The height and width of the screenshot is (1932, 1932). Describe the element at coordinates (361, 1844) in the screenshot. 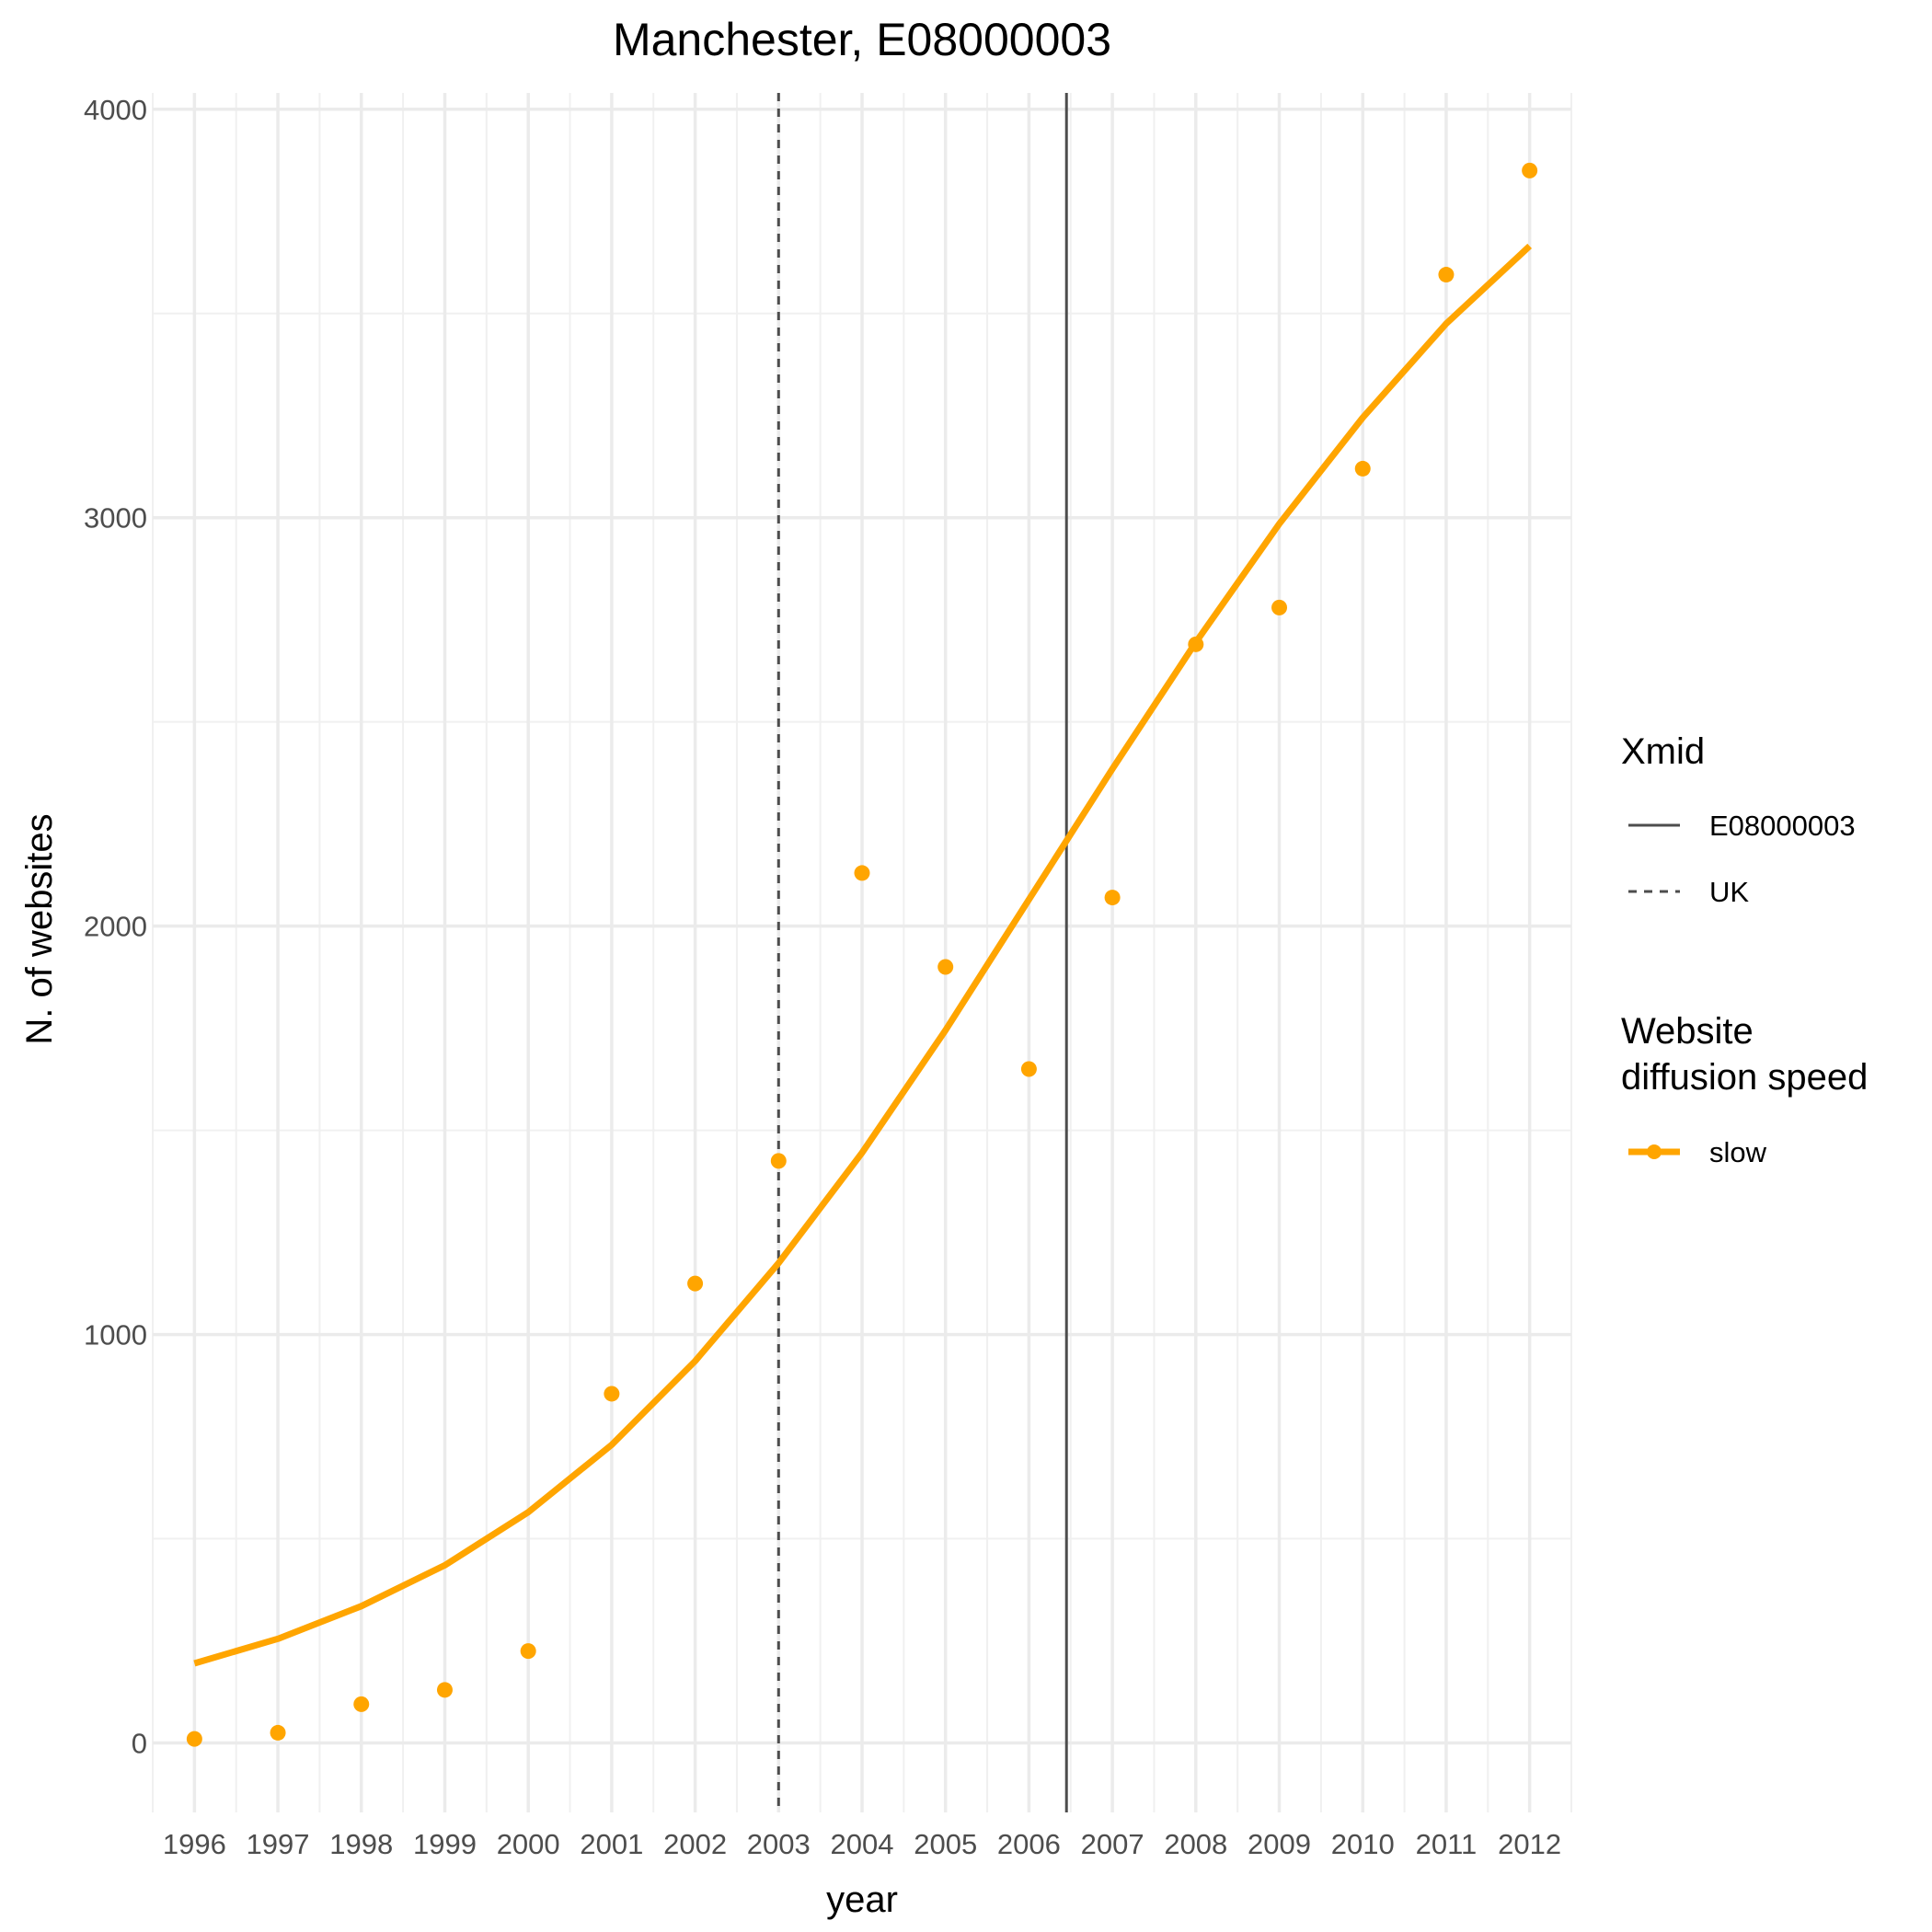

I see `x-tick-label: 1998` at that location.